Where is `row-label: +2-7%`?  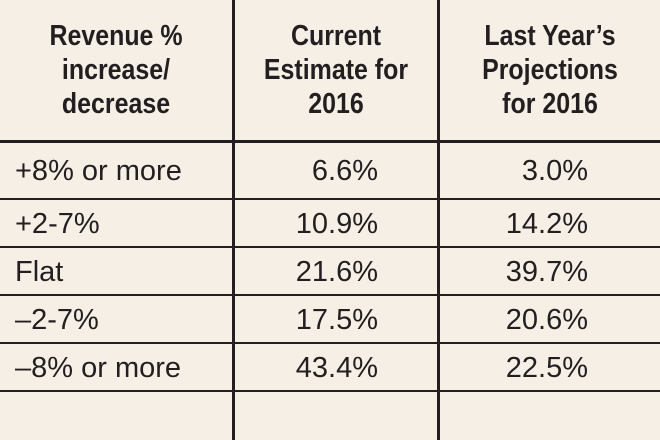
row-label: +2-7% is located at coordinates (57, 223).